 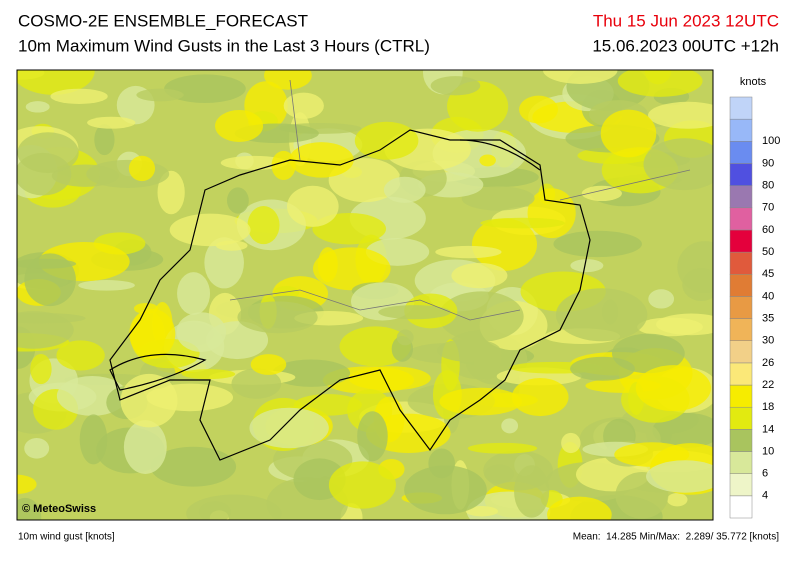 I want to click on lake, so click(x=500, y=155).